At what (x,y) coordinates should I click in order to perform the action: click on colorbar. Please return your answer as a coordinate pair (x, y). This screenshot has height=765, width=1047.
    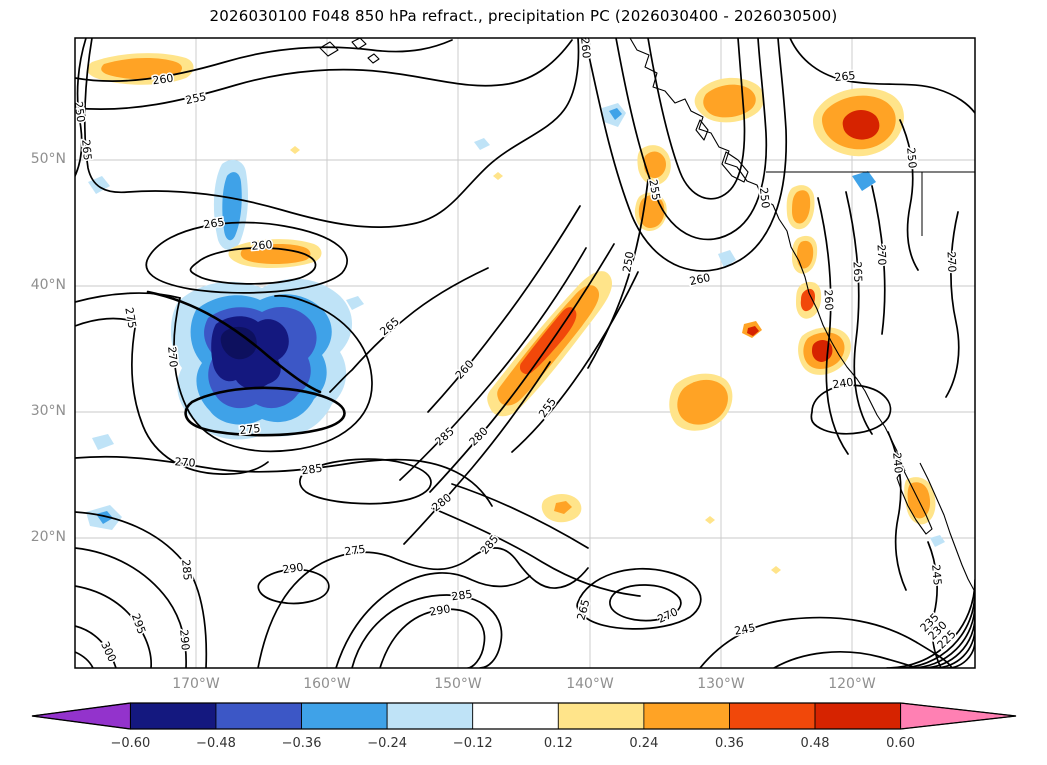
    Looking at the image, I should click on (524, 716).